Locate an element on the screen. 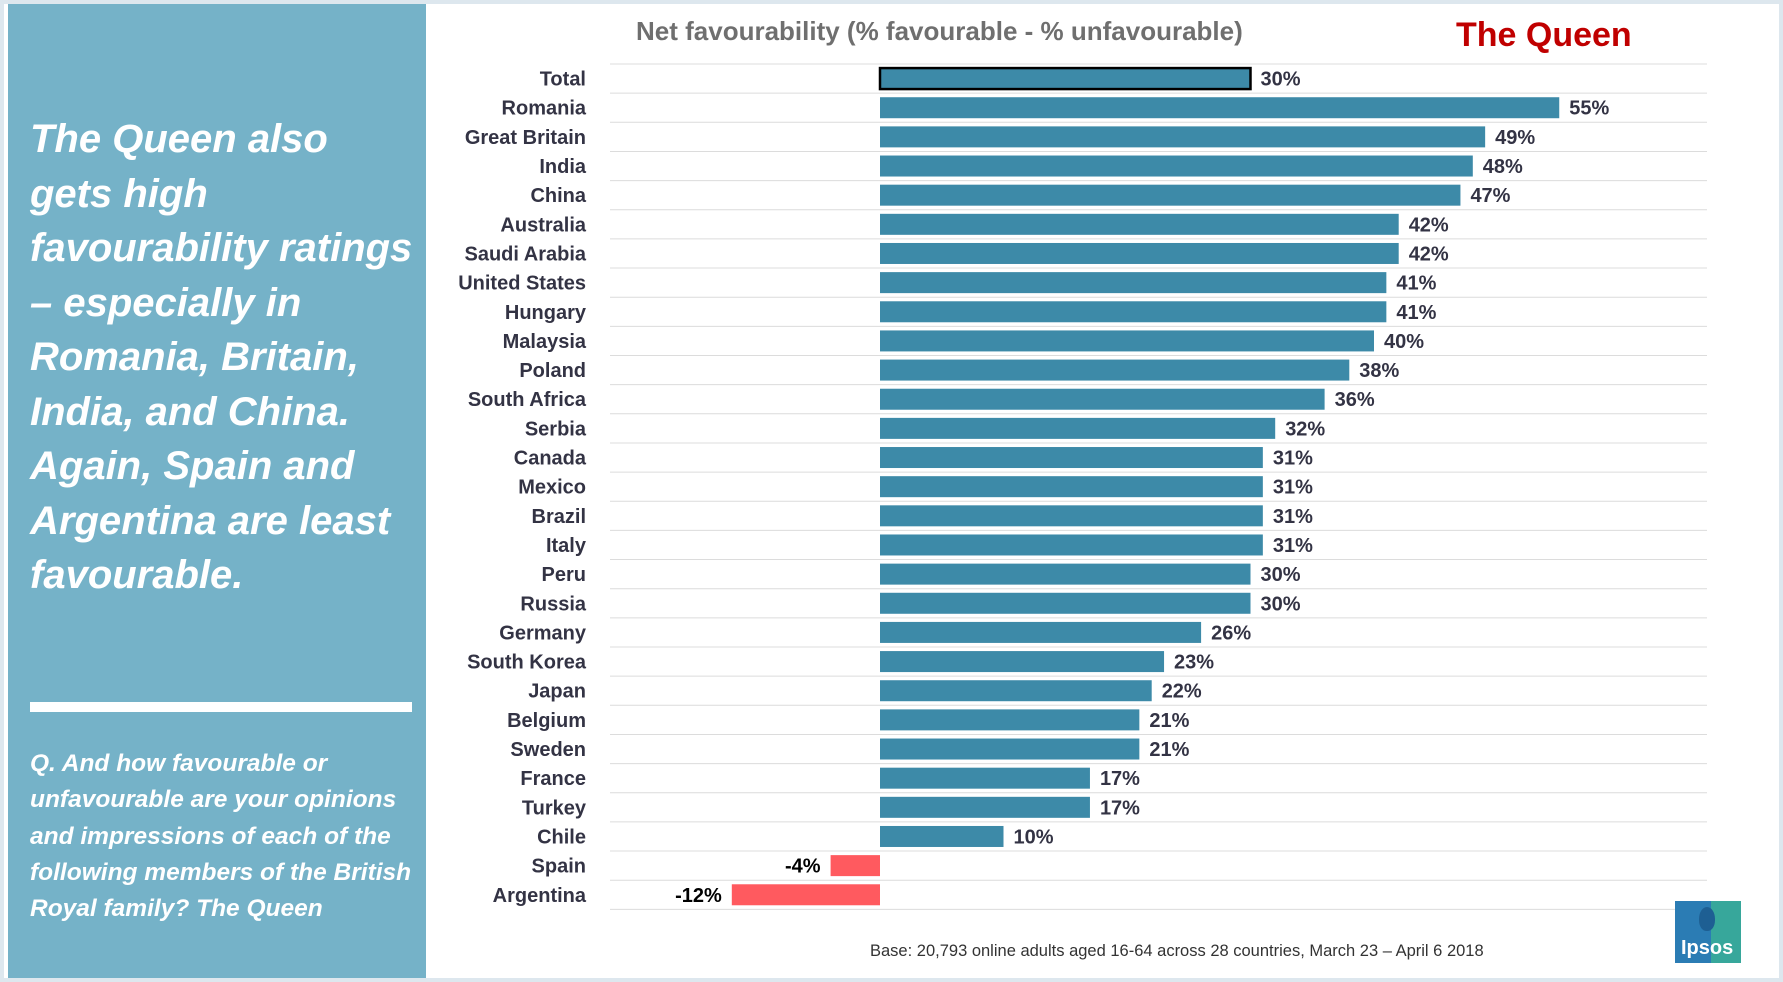 This screenshot has height=982, width=1783. category-label: Poland is located at coordinates (552, 371).